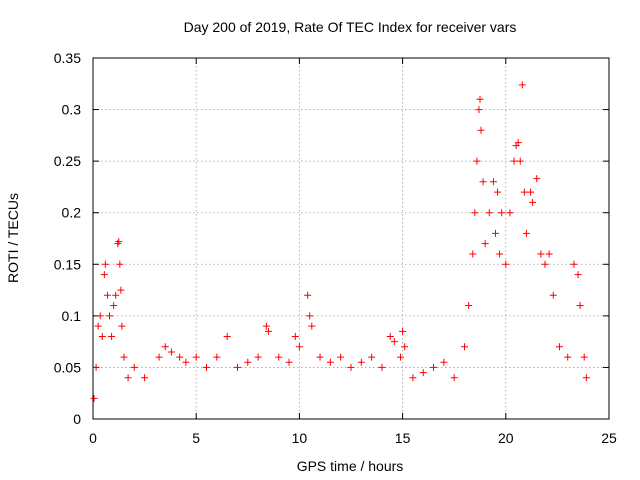 The width and height of the screenshot is (640, 480). I want to click on y-tick-label: 0.25, so click(67, 161).